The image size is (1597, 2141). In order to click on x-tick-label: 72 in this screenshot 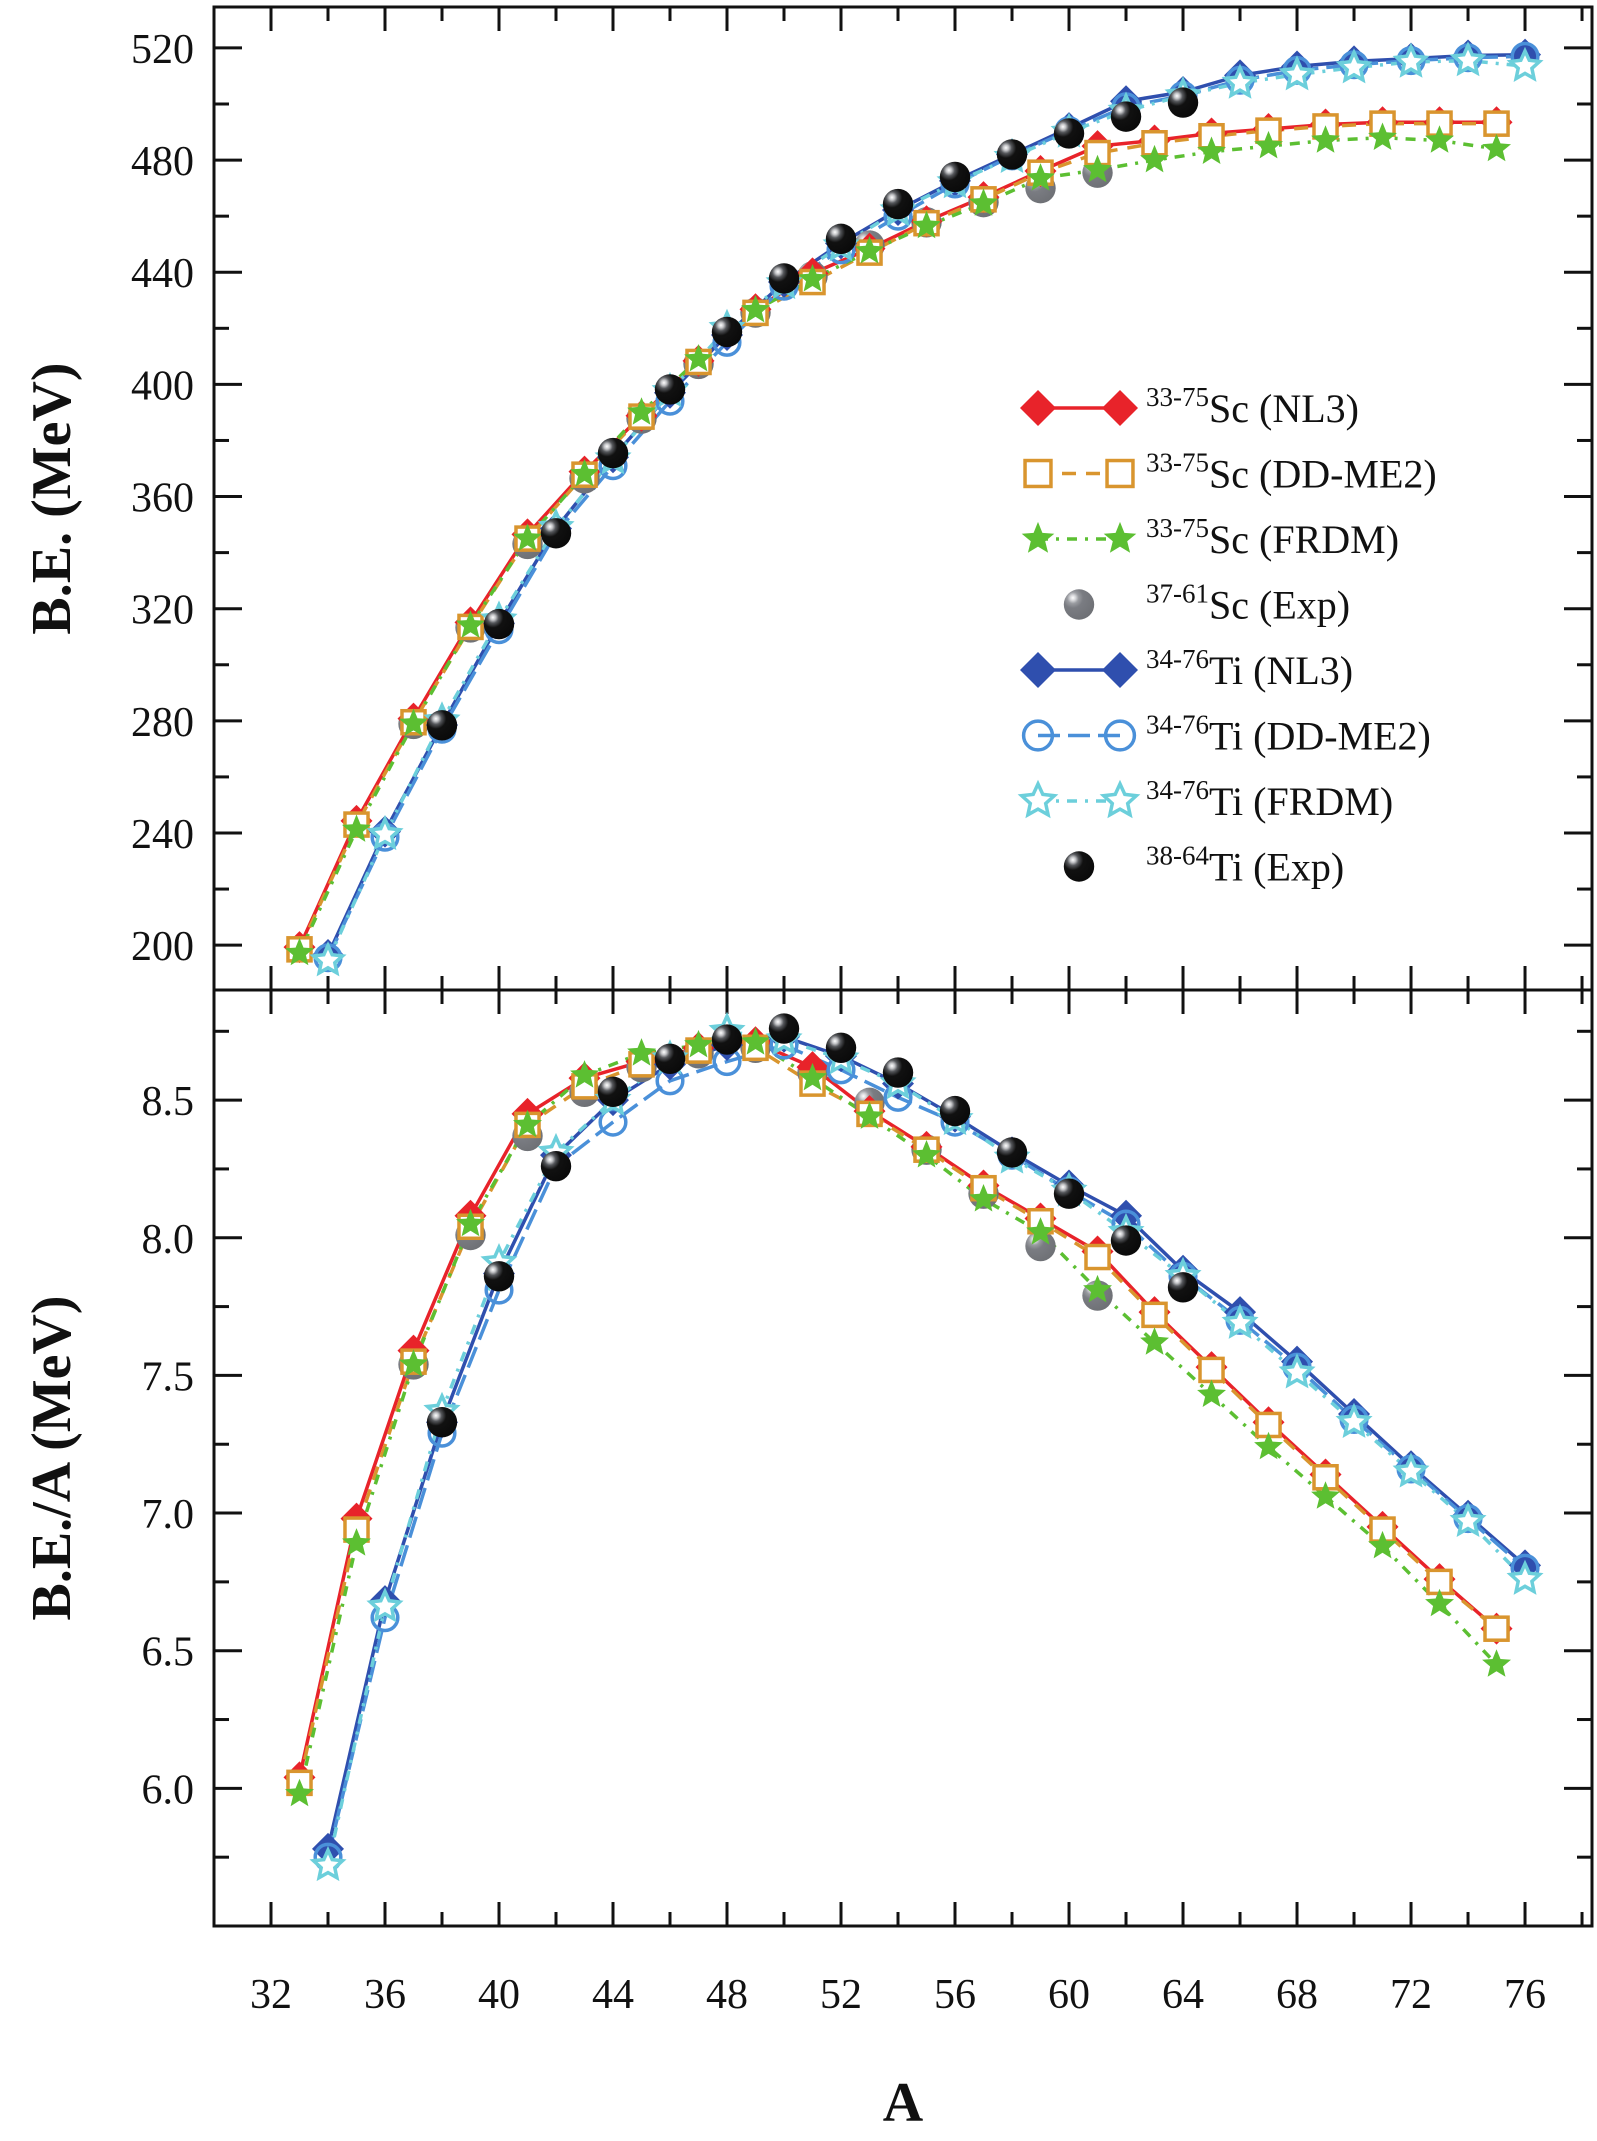, I will do `click(1411, 1995)`.